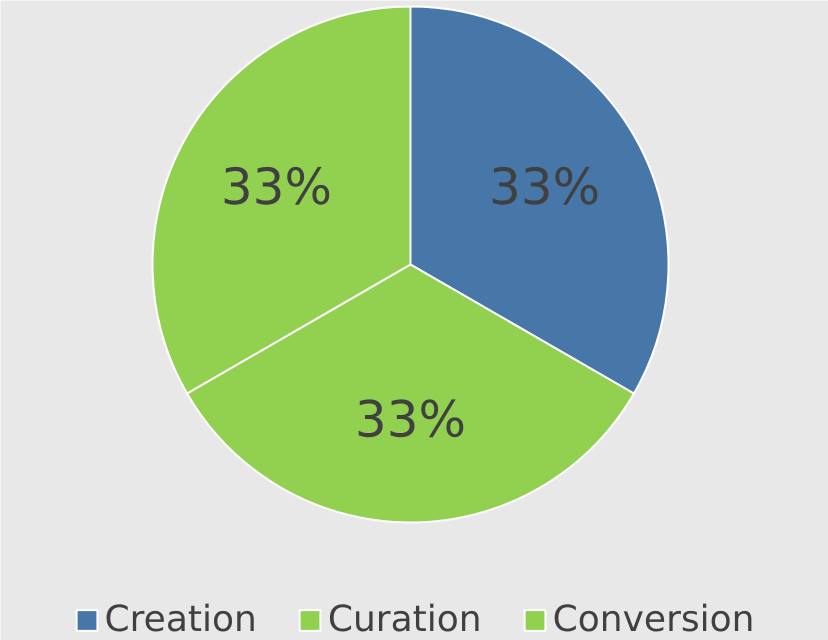 This screenshot has height=640, width=828. I want to click on legend-label: Creation, so click(180, 619).